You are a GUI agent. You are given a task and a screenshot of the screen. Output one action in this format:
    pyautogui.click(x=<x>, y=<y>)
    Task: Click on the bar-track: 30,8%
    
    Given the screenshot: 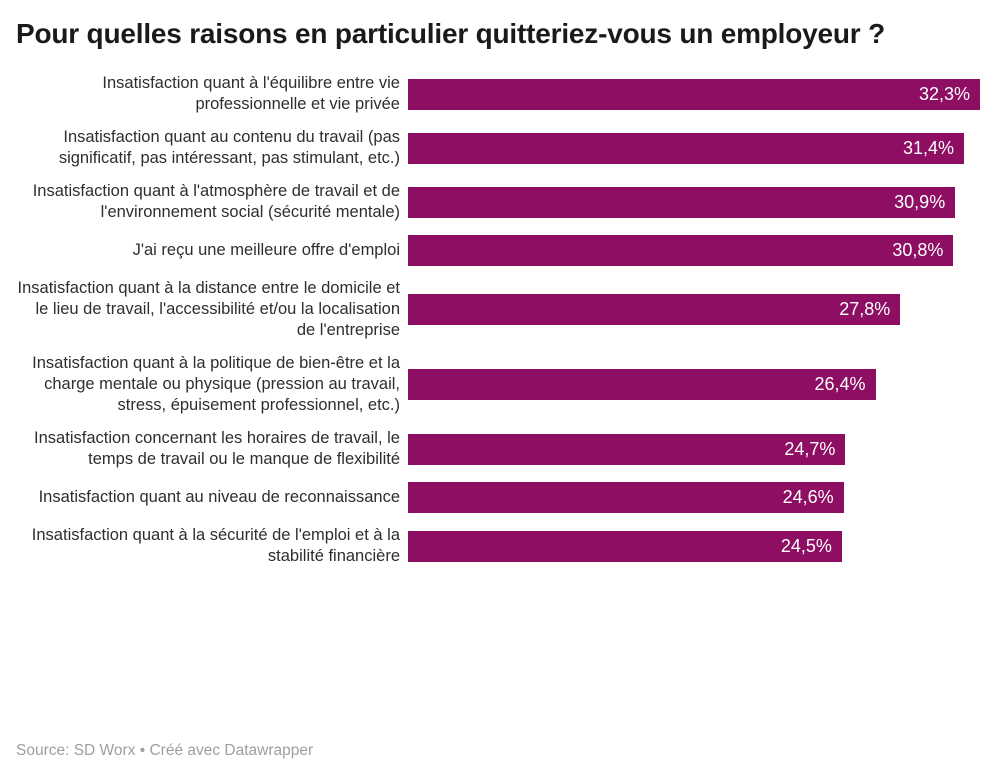 What is the action you would take?
    pyautogui.click(x=694, y=250)
    